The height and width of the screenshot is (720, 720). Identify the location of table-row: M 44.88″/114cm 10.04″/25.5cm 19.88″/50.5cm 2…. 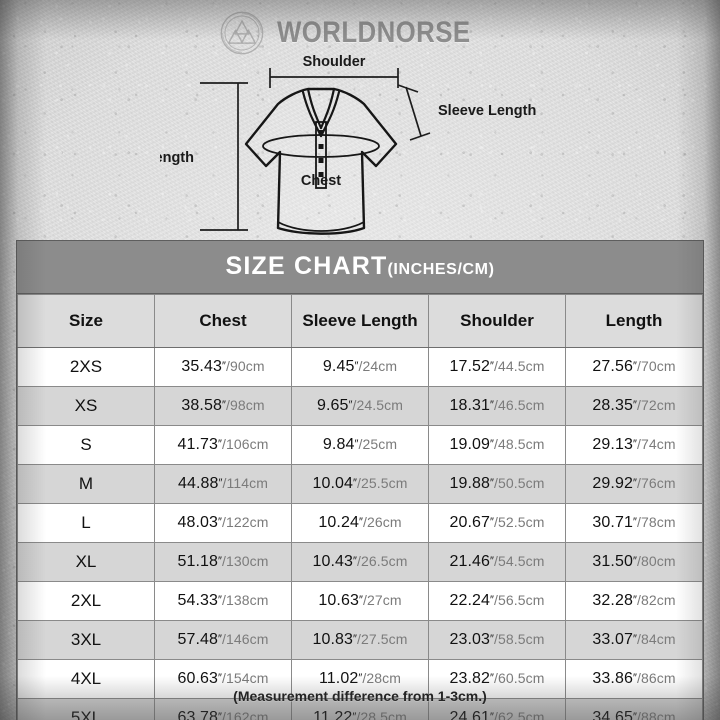
(360, 484).